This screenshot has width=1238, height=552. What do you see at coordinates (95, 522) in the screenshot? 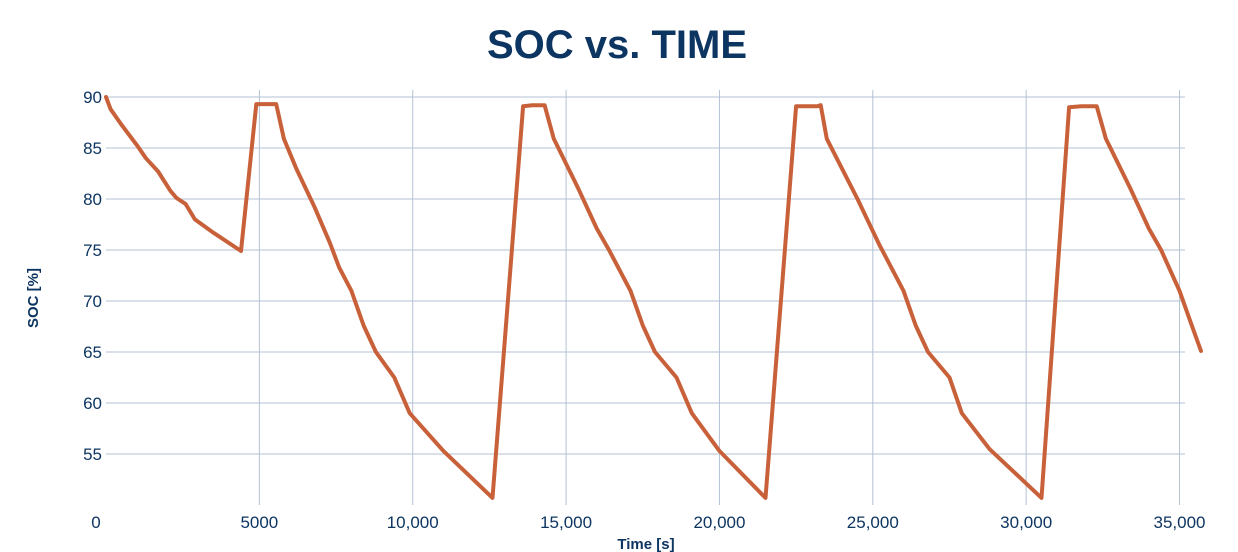
I see `x-tick-label: 0` at bounding box center [95, 522].